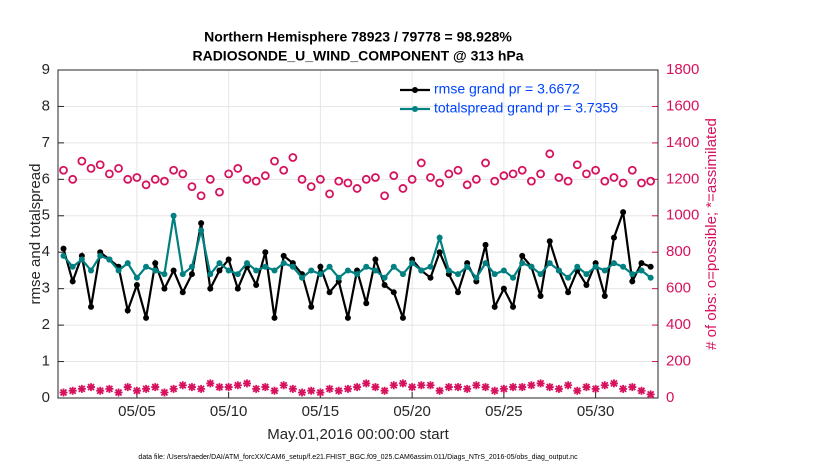  Describe the element at coordinates (682, 69) in the screenshot. I see `y2-tick-label: 1800` at that location.